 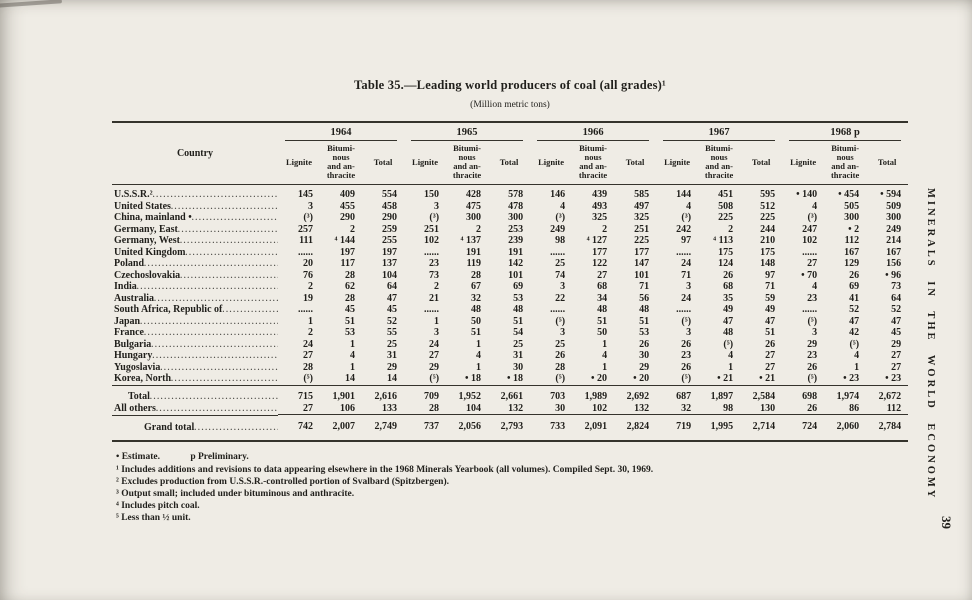 I want to click on value-cell: 59, so click(x=770, y=298).